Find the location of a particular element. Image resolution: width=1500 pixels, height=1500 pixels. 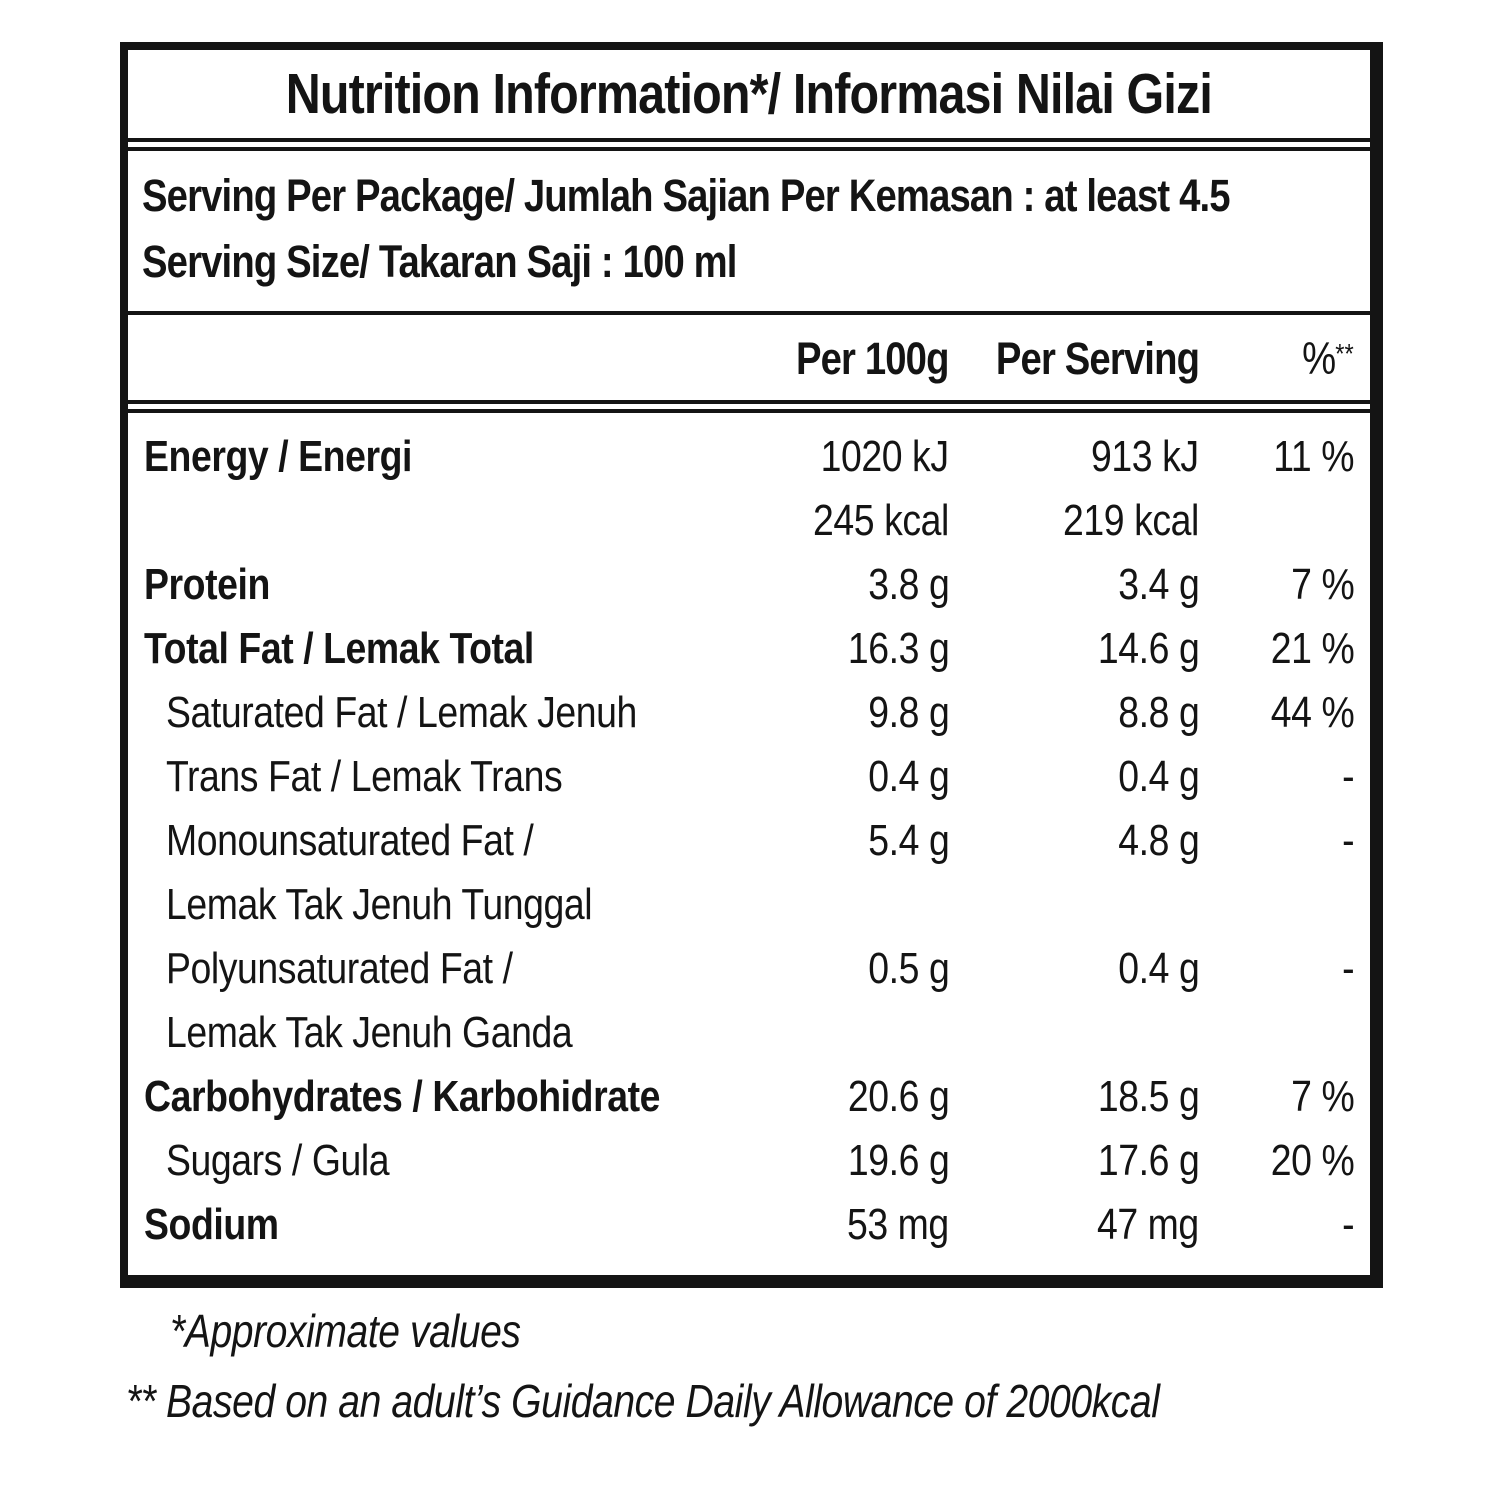

per-100g-value: 5.4 g is located at coordinates (908, 840).